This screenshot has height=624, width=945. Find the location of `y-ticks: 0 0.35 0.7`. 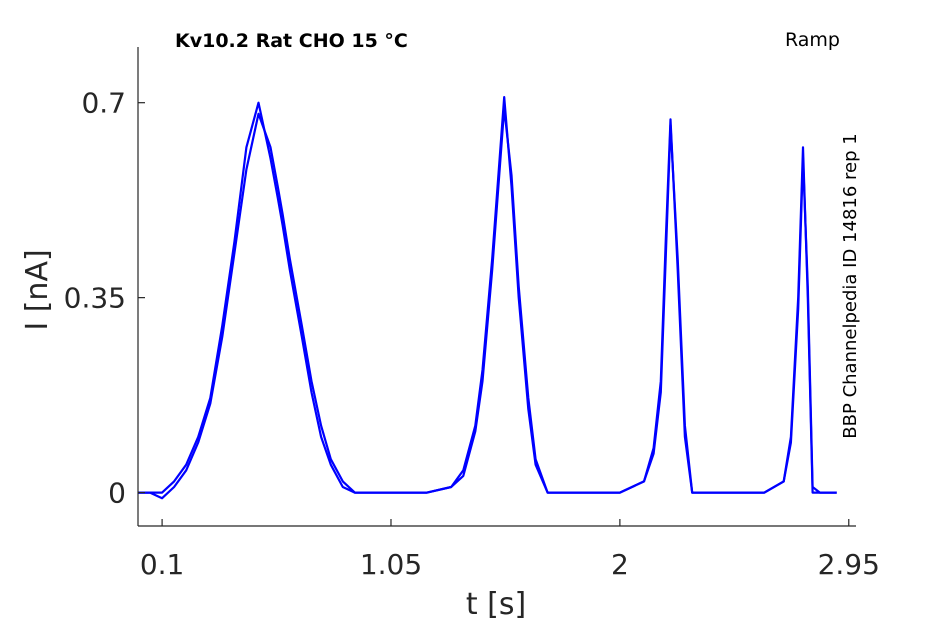

y-ticks: 0 0.35 0.7 is located at coordinates (104, 298).